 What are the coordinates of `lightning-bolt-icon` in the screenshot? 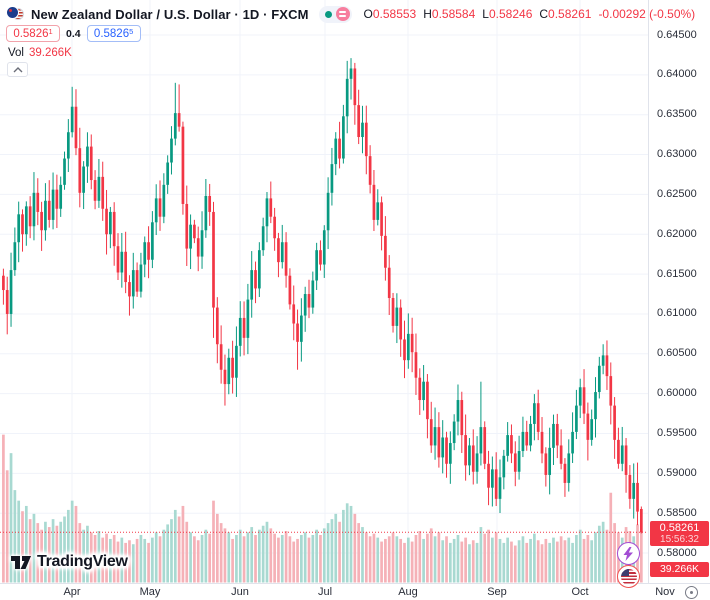 It's located at (628, 553).